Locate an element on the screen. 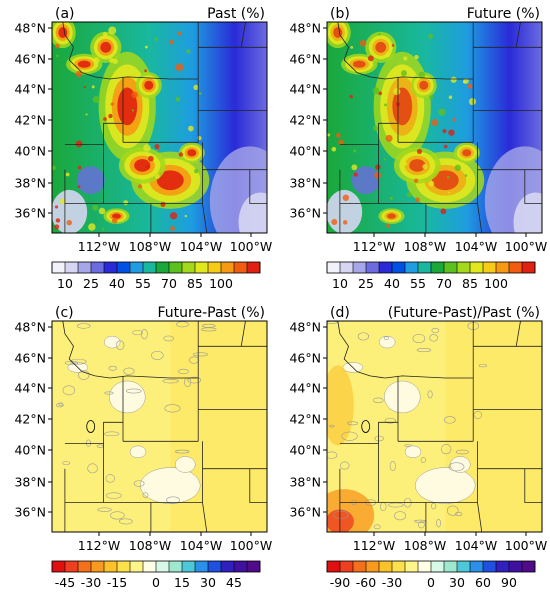 Image resolution: width=550 pixels, height=598 pixels. colorbar-tick-label: -30 is located at coordinates (392, 582).